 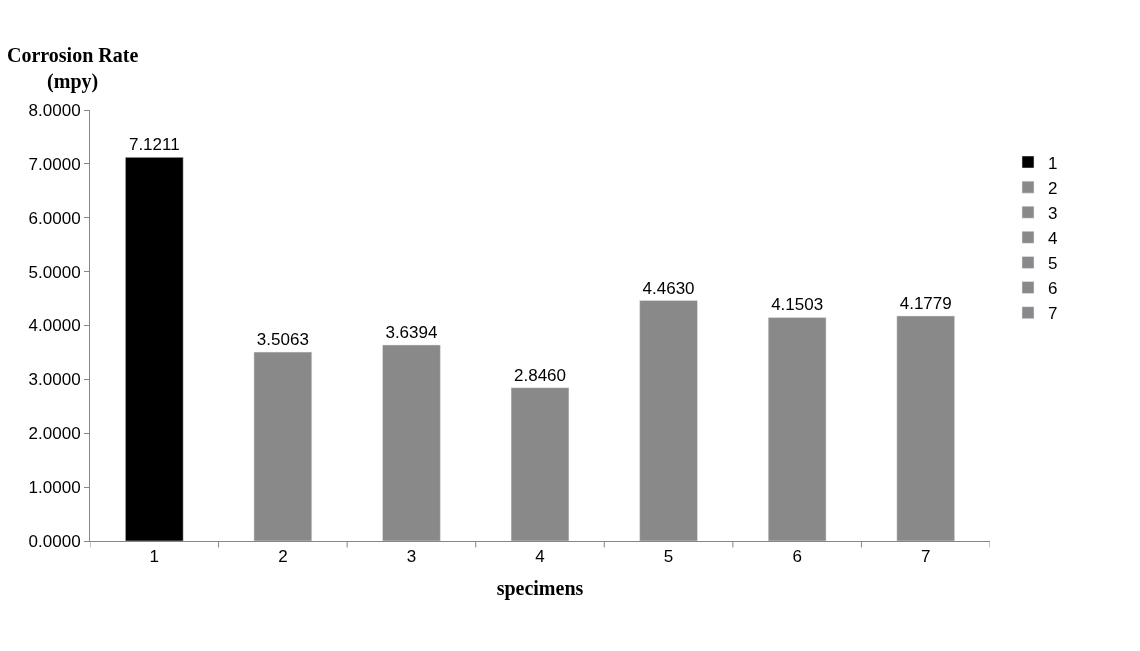 What do you see at coordinates (1053, 163) in the screenshot?
I see `legend-label: 1` at bounding box center [1053, 163].